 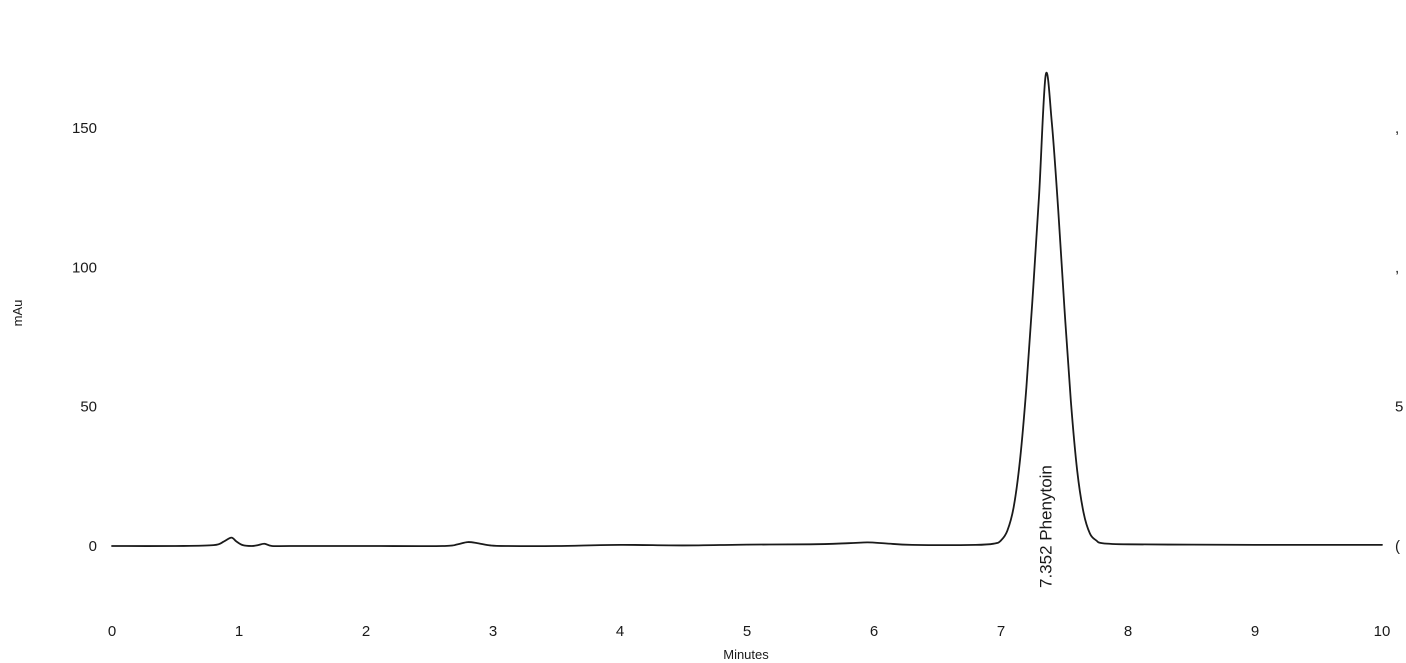 What do you see at coordinates (88, 407) in the screenshot?
I see `y-tick-label: 50` at bounding box center [88, 407].